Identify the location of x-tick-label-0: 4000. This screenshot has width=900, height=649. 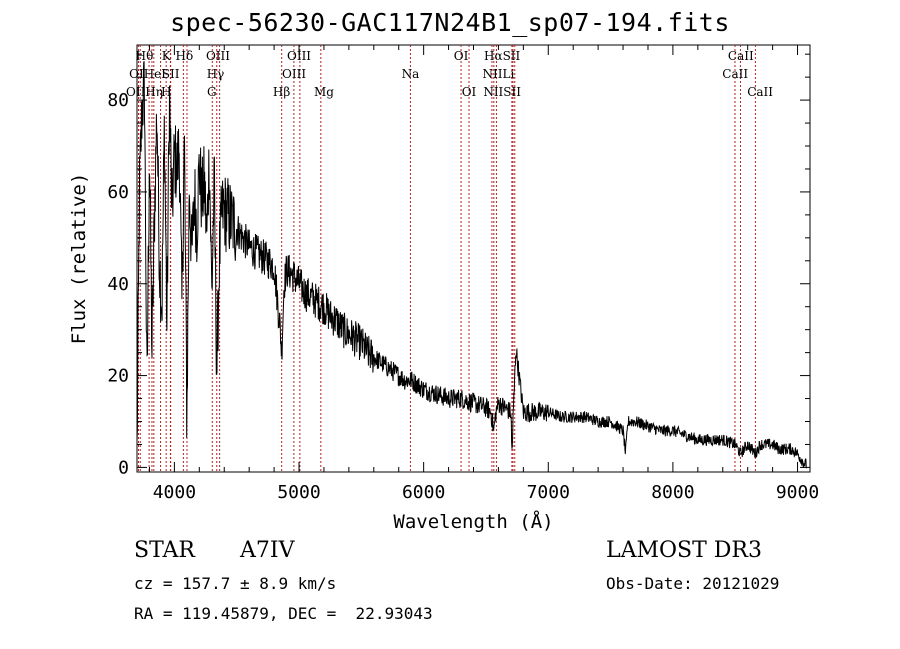
(174, 492).